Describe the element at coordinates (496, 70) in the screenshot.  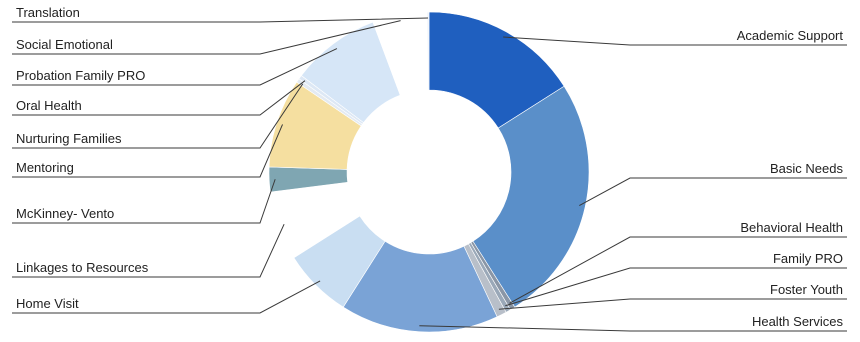
I see `slice-academic-support` at that location.